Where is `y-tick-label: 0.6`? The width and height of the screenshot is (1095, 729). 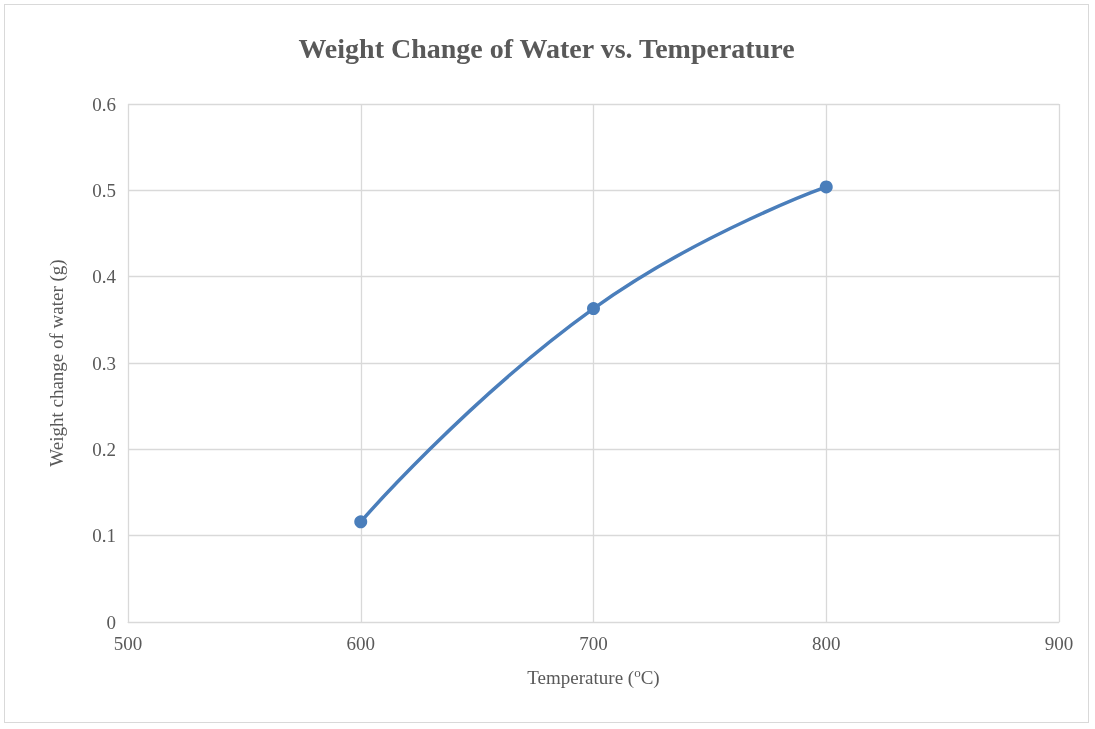
y-tick-label: 0.6 is located at coordinates (104, 104).